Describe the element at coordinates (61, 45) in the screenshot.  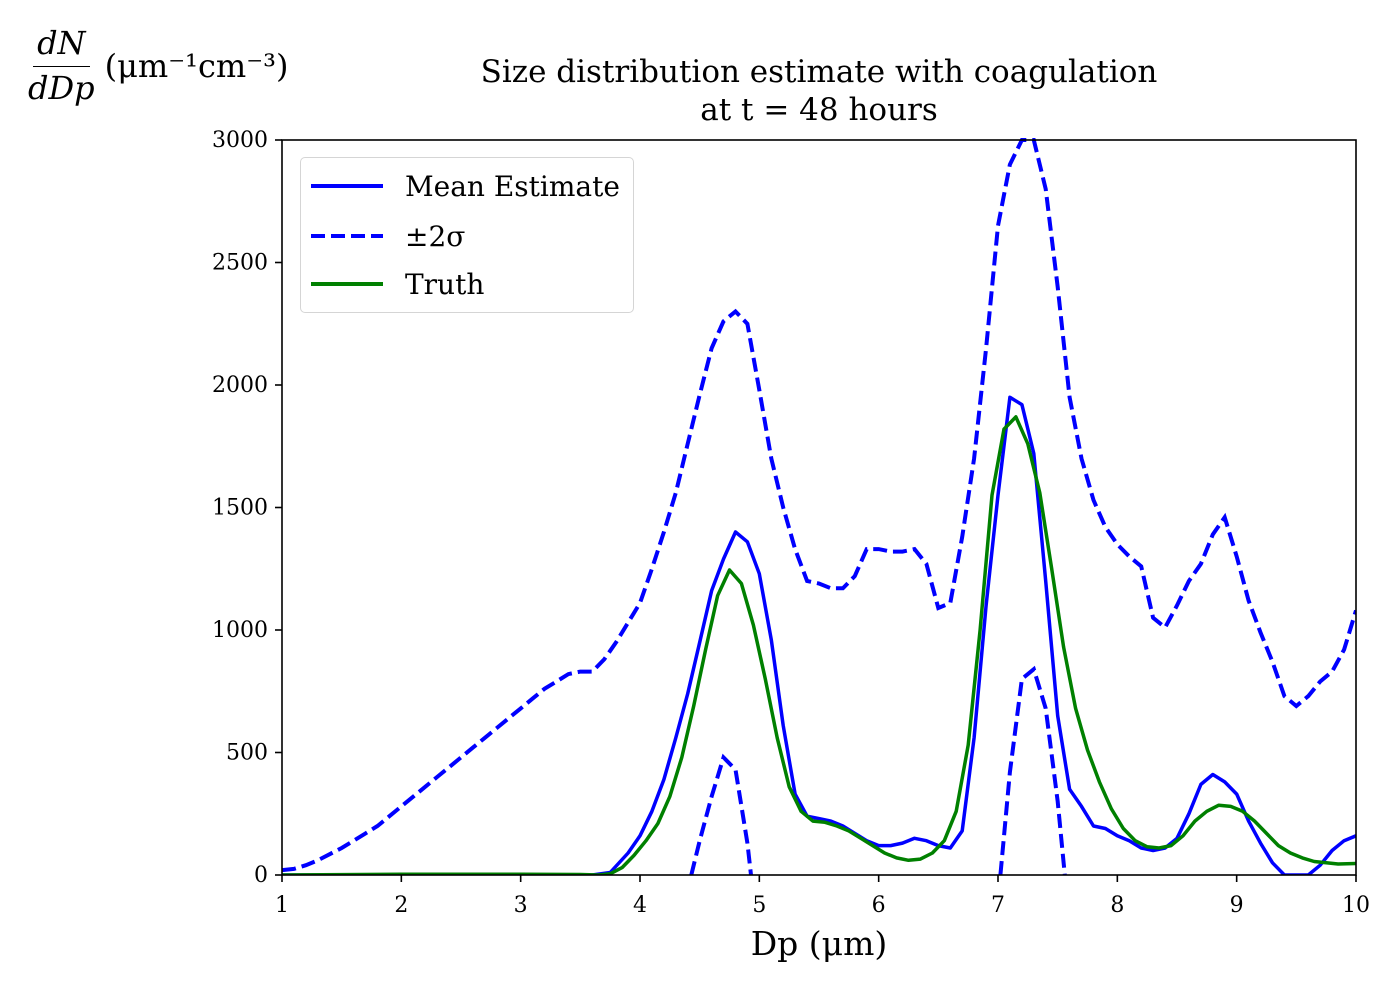
I see `y-axis-label-numerator: dN` at that location.